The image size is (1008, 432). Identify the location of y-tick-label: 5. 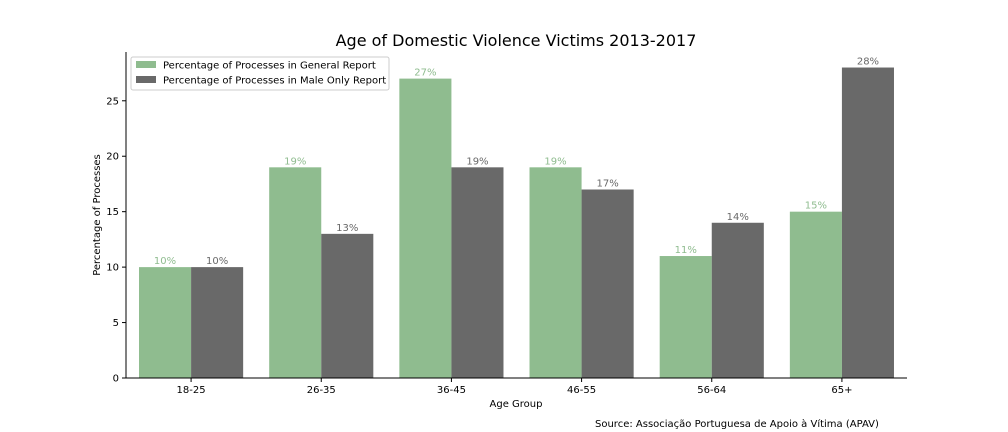
(116, 323).